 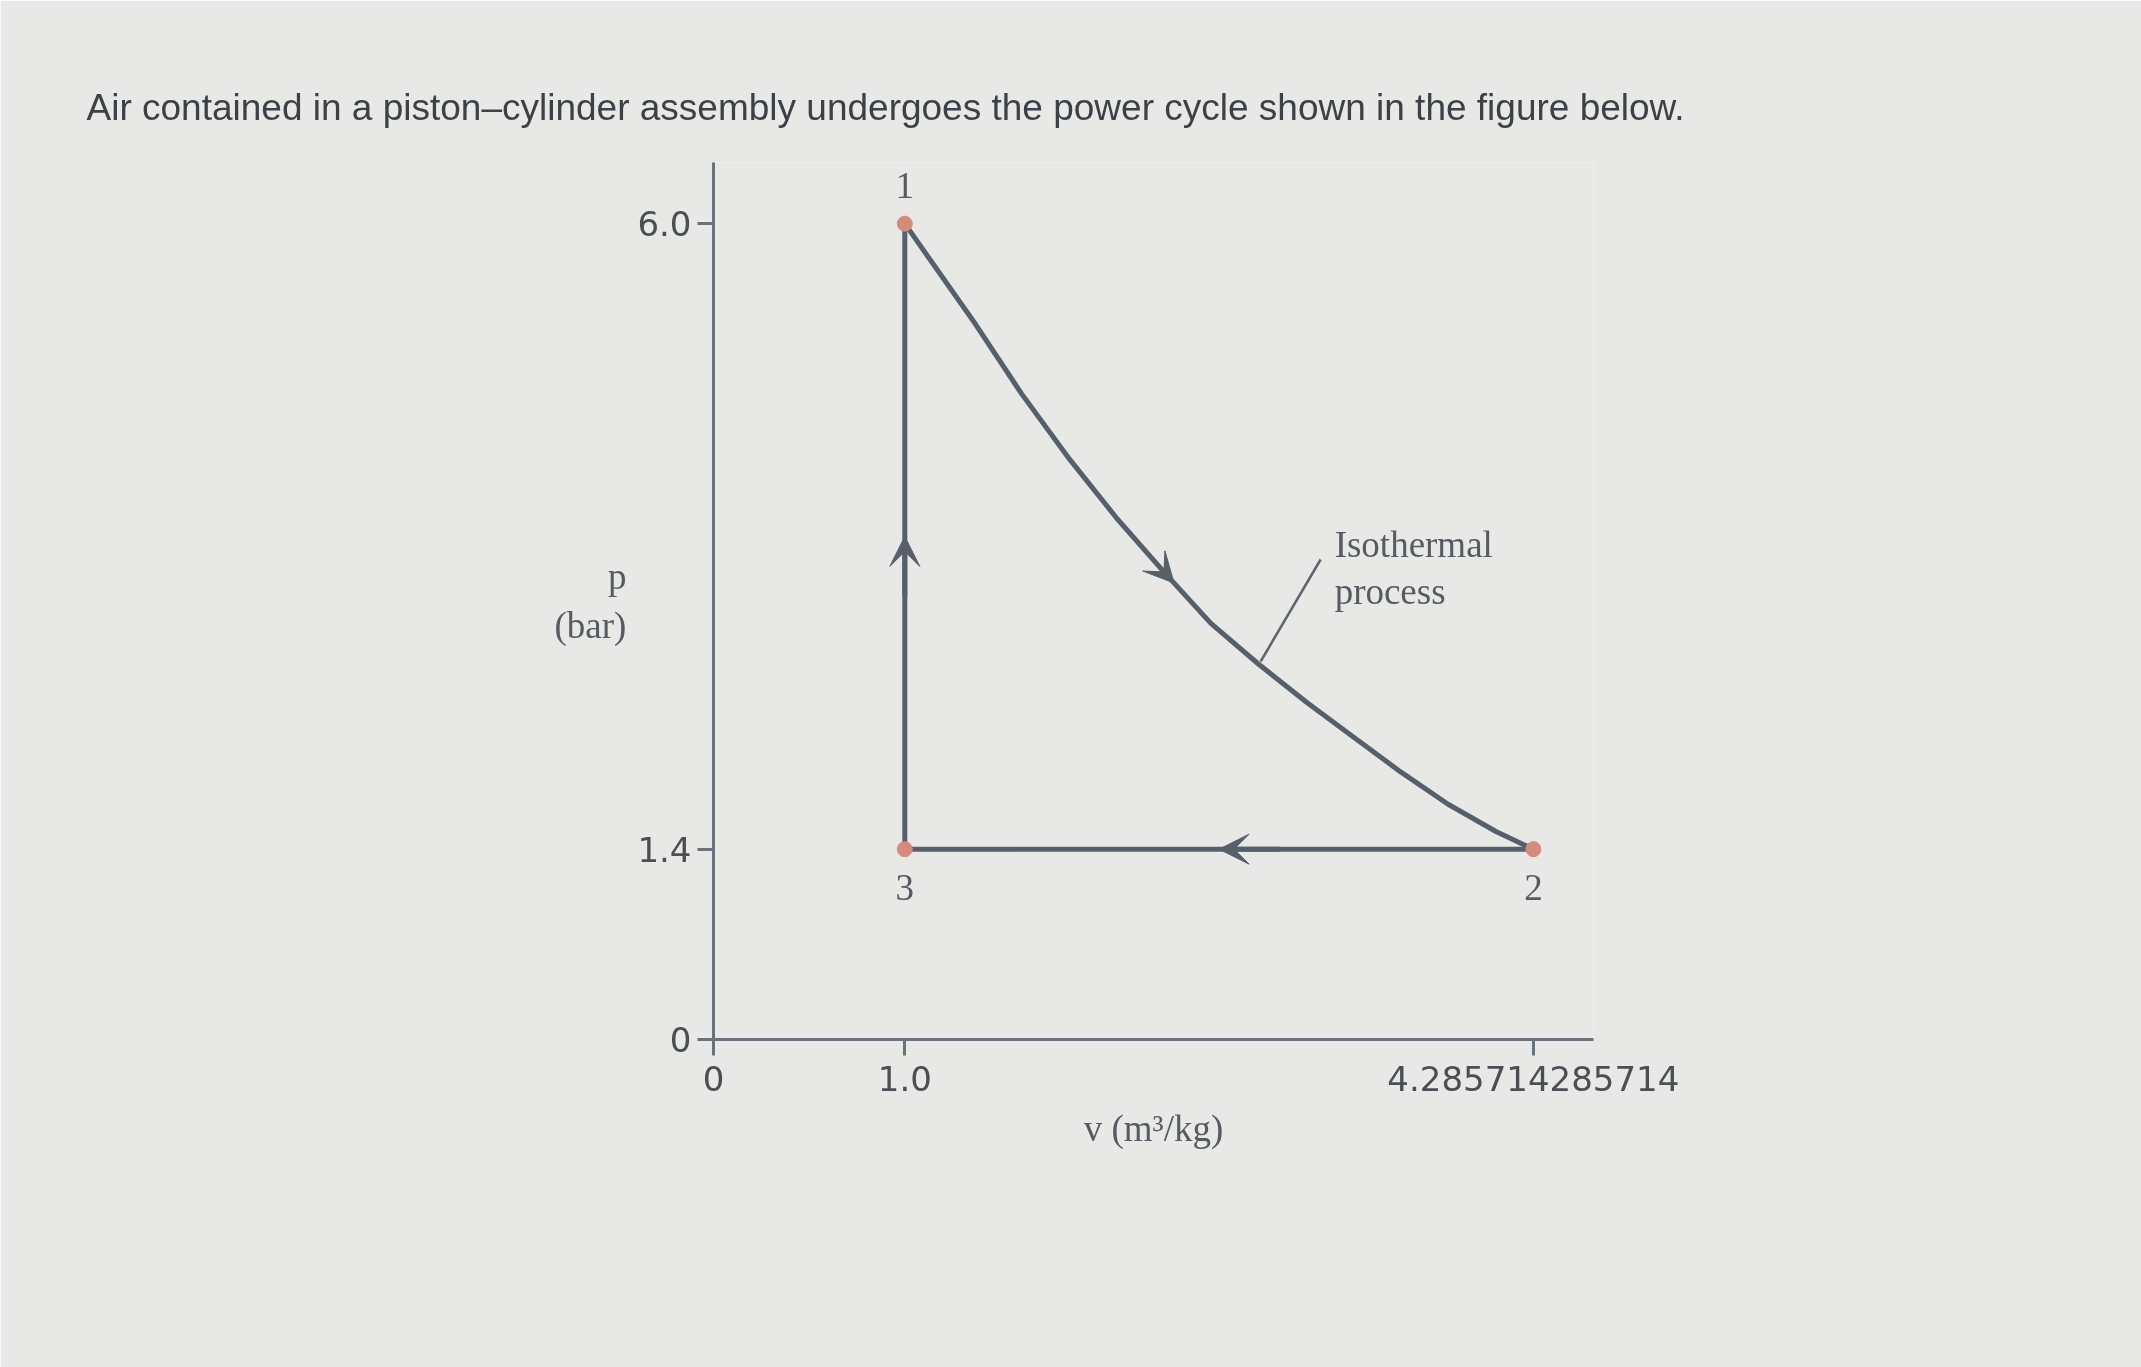 What do you see at coordinates (664, 849) in the screenshot?
I see `y-tick-label: 1.4` at bounding box center [664, 849].